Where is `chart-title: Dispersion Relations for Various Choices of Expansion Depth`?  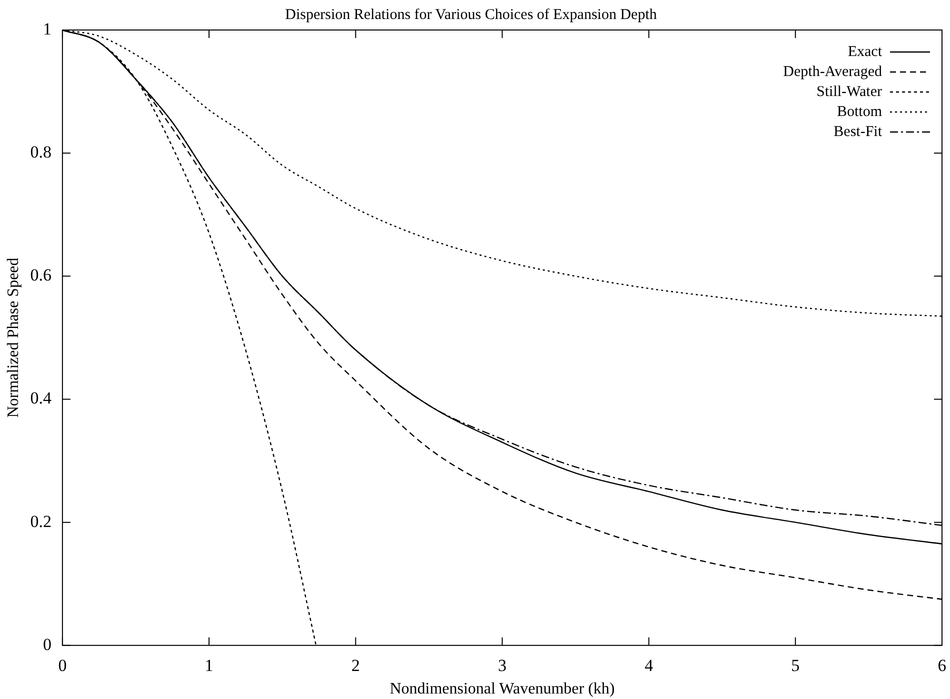 chart-title: Dispersion Relations for Various Choices of Expansion Depth is located at coordinates (471, 14).